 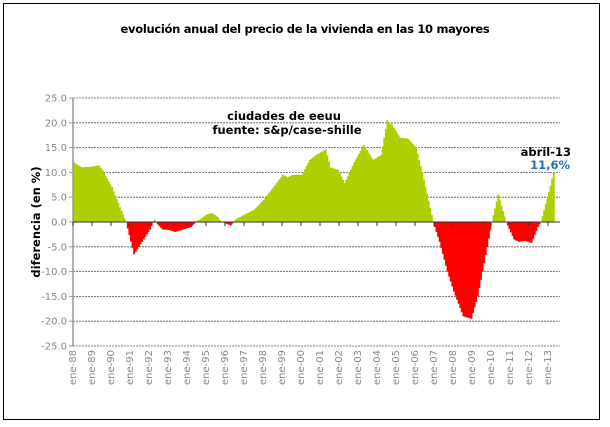 I want to click on x-tick-label: ene-02, so click(x=339, y=367).